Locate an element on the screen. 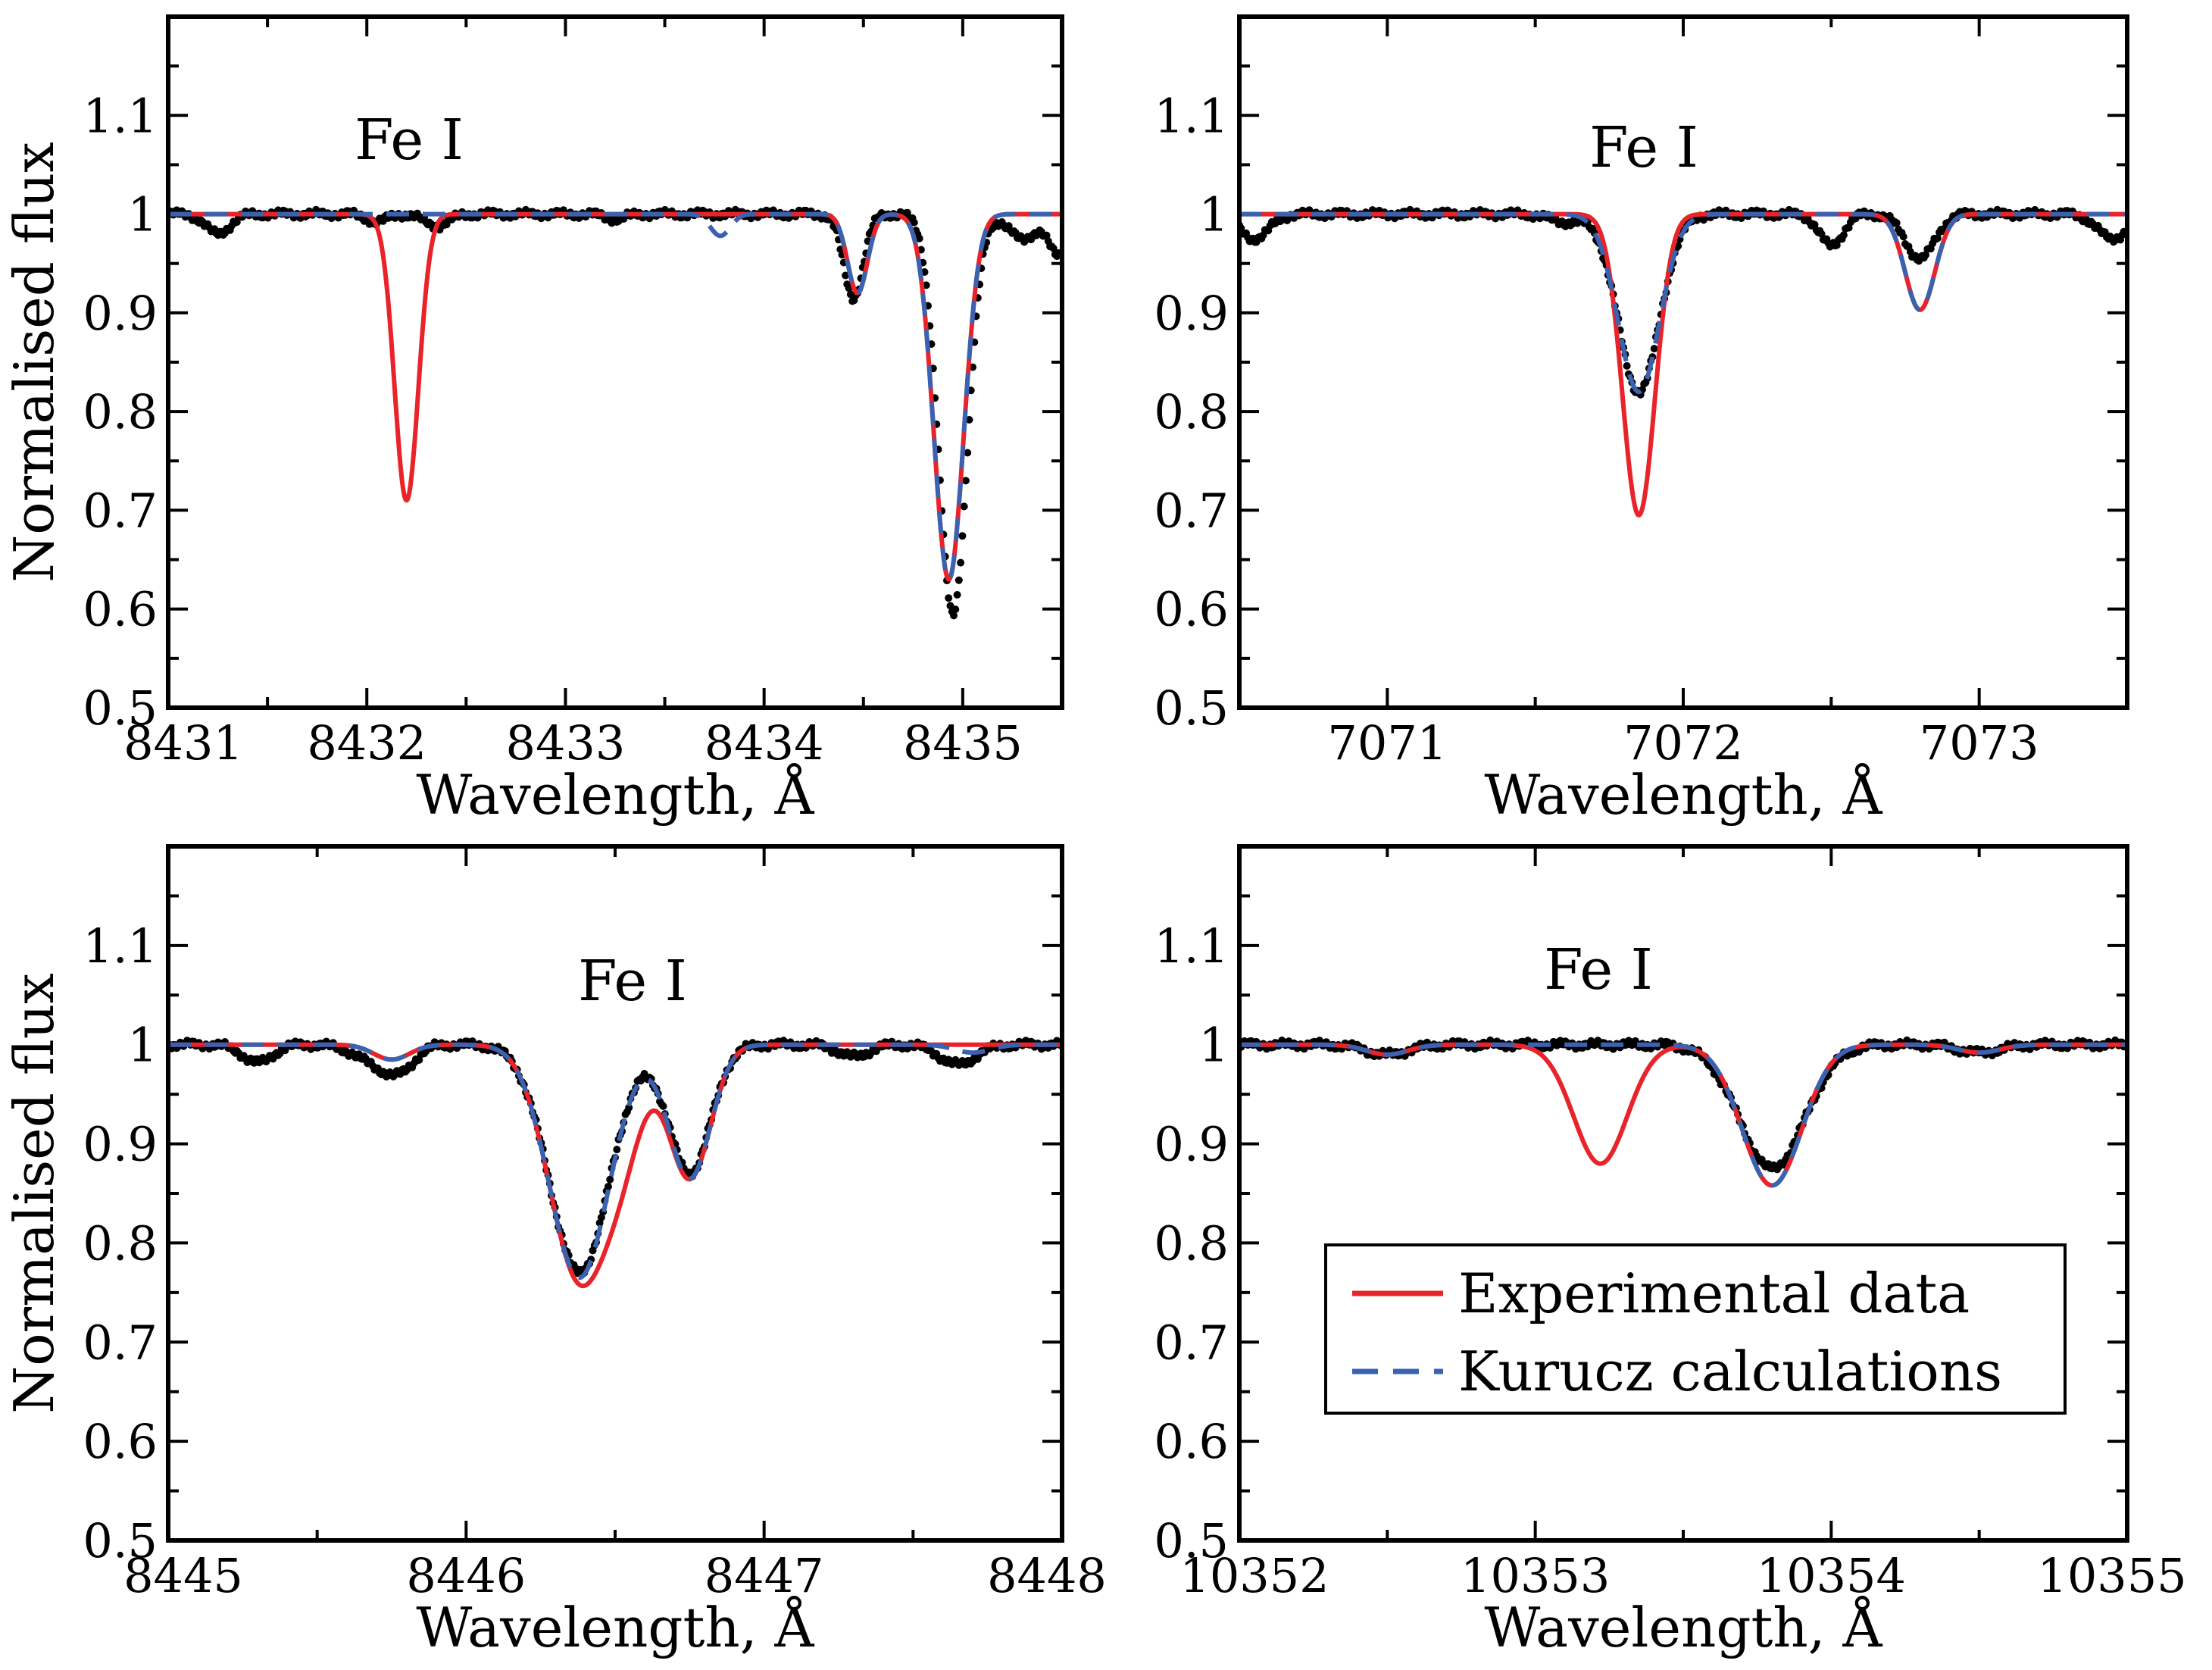 Image resolution: width=2212 pixels, height=1670 pixels. x-tick-label: 8431 is located at coordinates (183, 743).